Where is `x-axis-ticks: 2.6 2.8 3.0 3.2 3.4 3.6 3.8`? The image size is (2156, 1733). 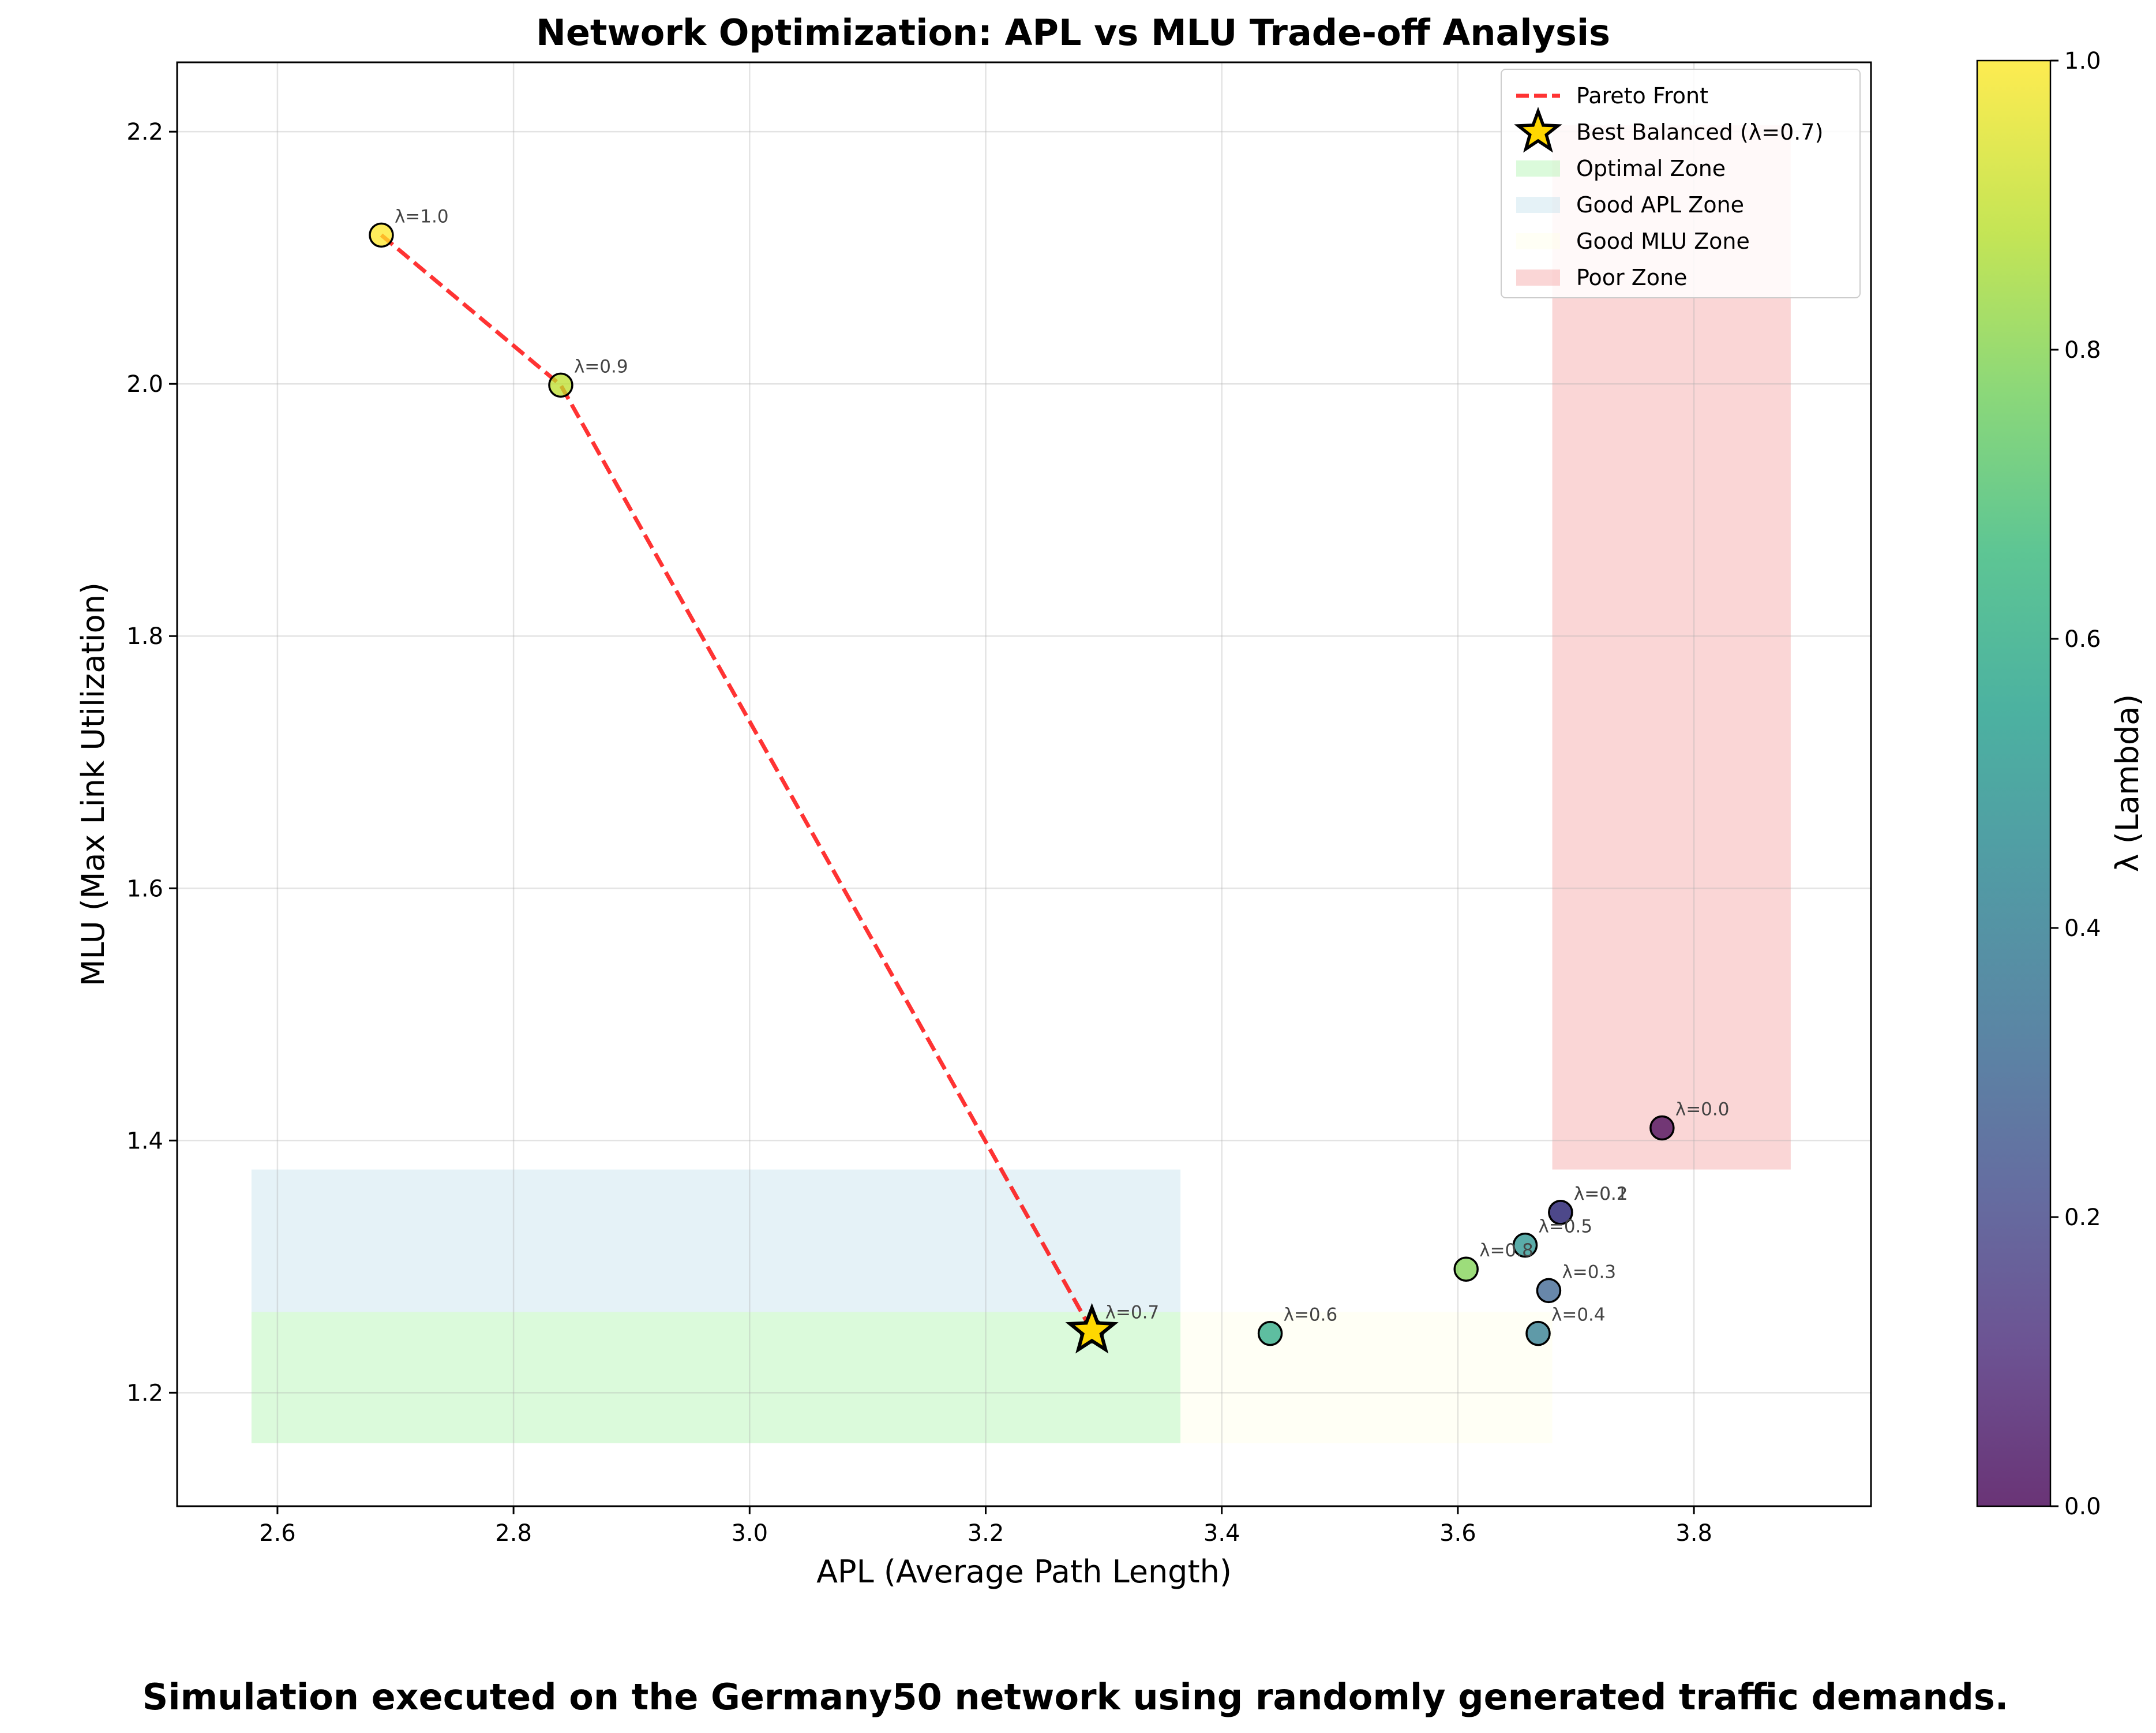 x-axis-ticks: 2.6 2.8 3.0 3.2 3.4 3.6 3.8 is located at coordinates (986, 1526).